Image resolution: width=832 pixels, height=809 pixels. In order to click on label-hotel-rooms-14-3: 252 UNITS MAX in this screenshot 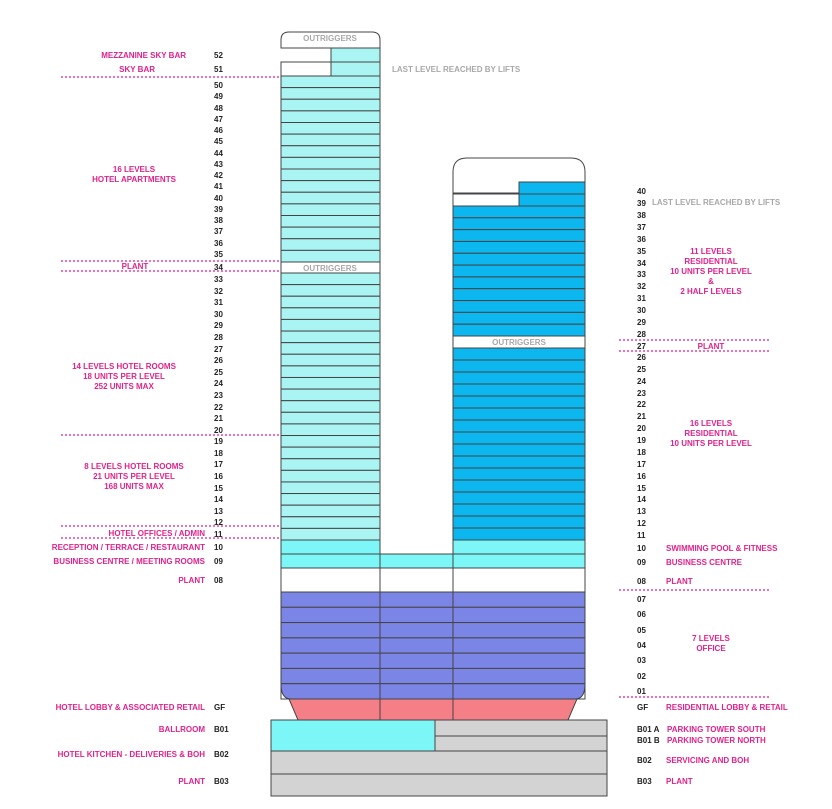, I will do `click(124, 386)`.